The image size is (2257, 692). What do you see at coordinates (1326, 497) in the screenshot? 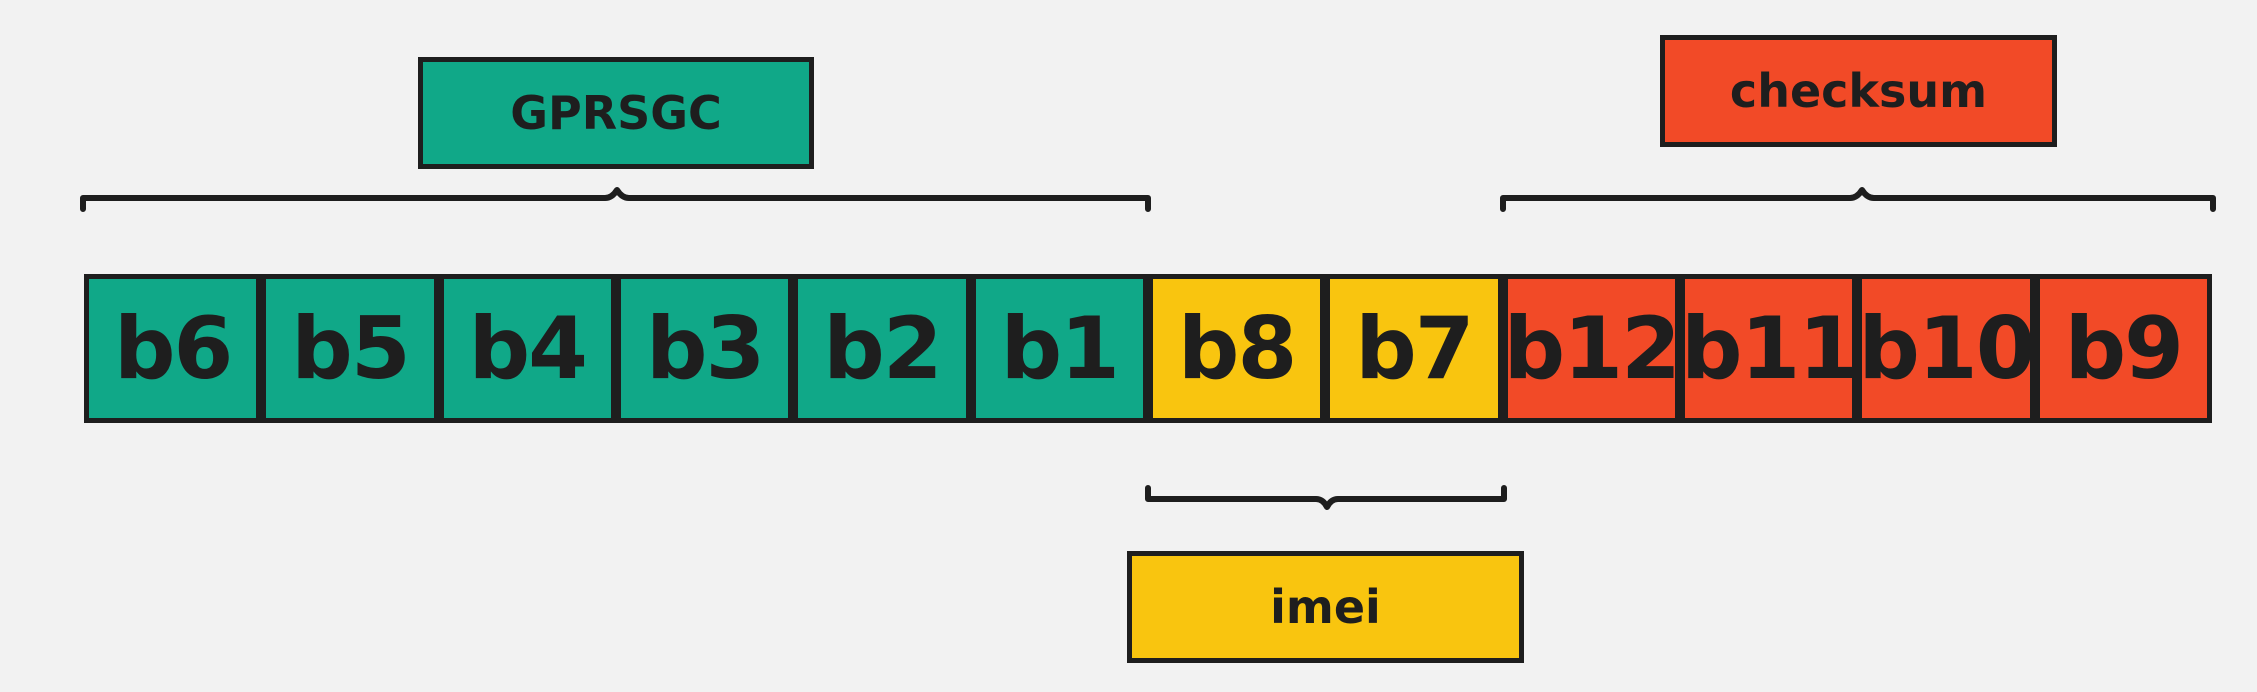
I see `imei-brace` at bounding box center [1326, 497].